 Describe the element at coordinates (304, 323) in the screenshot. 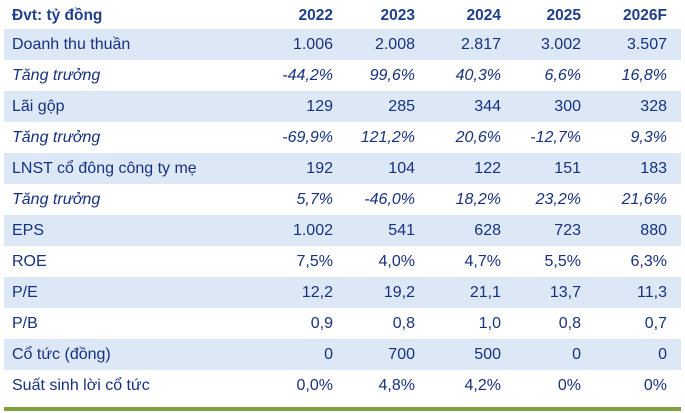

I see `cell: 0,9` at that location.